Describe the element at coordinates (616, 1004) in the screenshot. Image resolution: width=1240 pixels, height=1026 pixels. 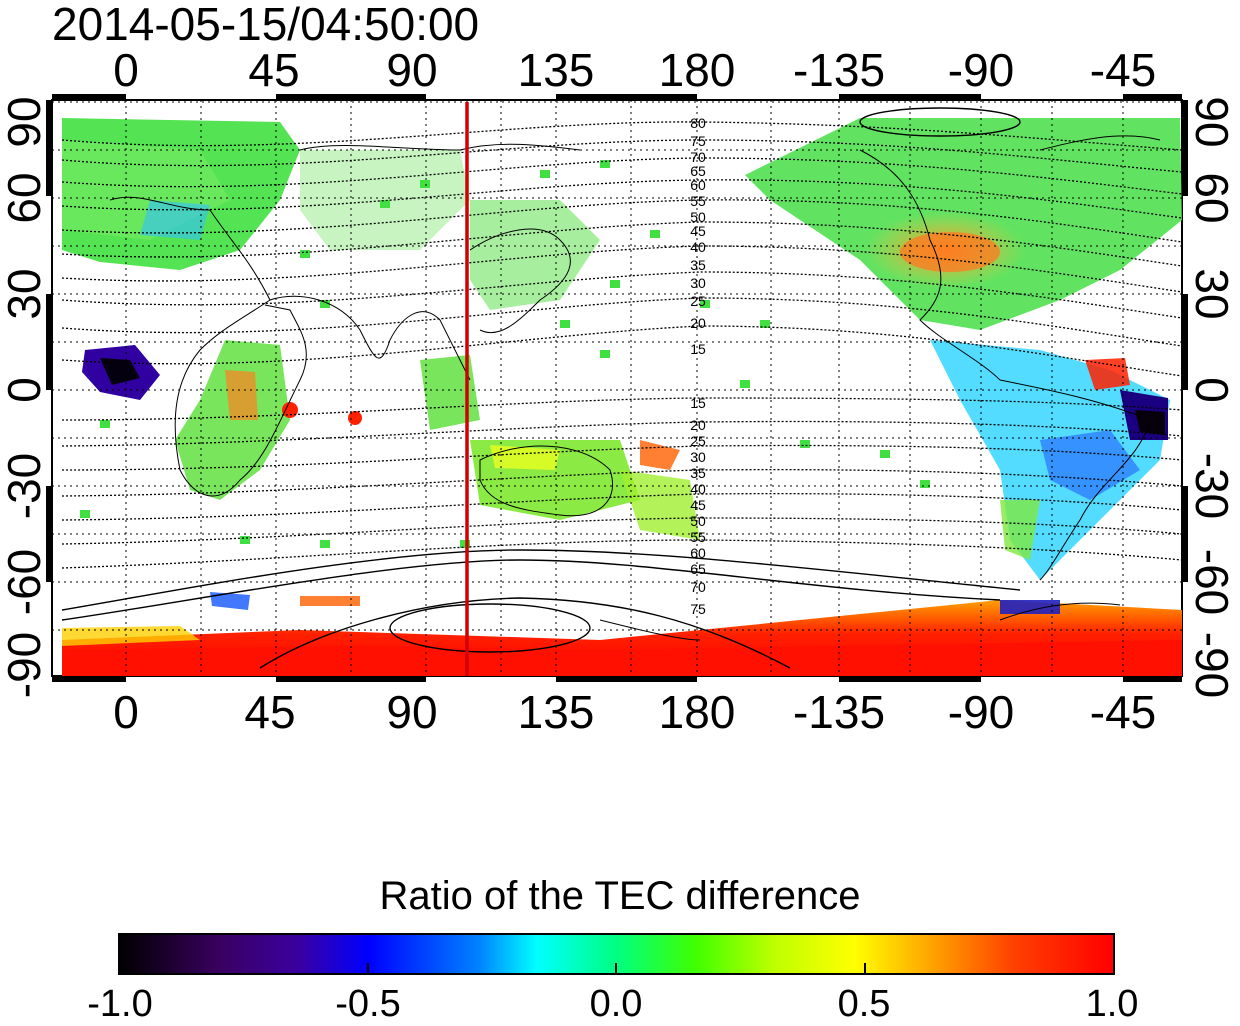
I see `colorbar-tick-label: 0.0` at that location.